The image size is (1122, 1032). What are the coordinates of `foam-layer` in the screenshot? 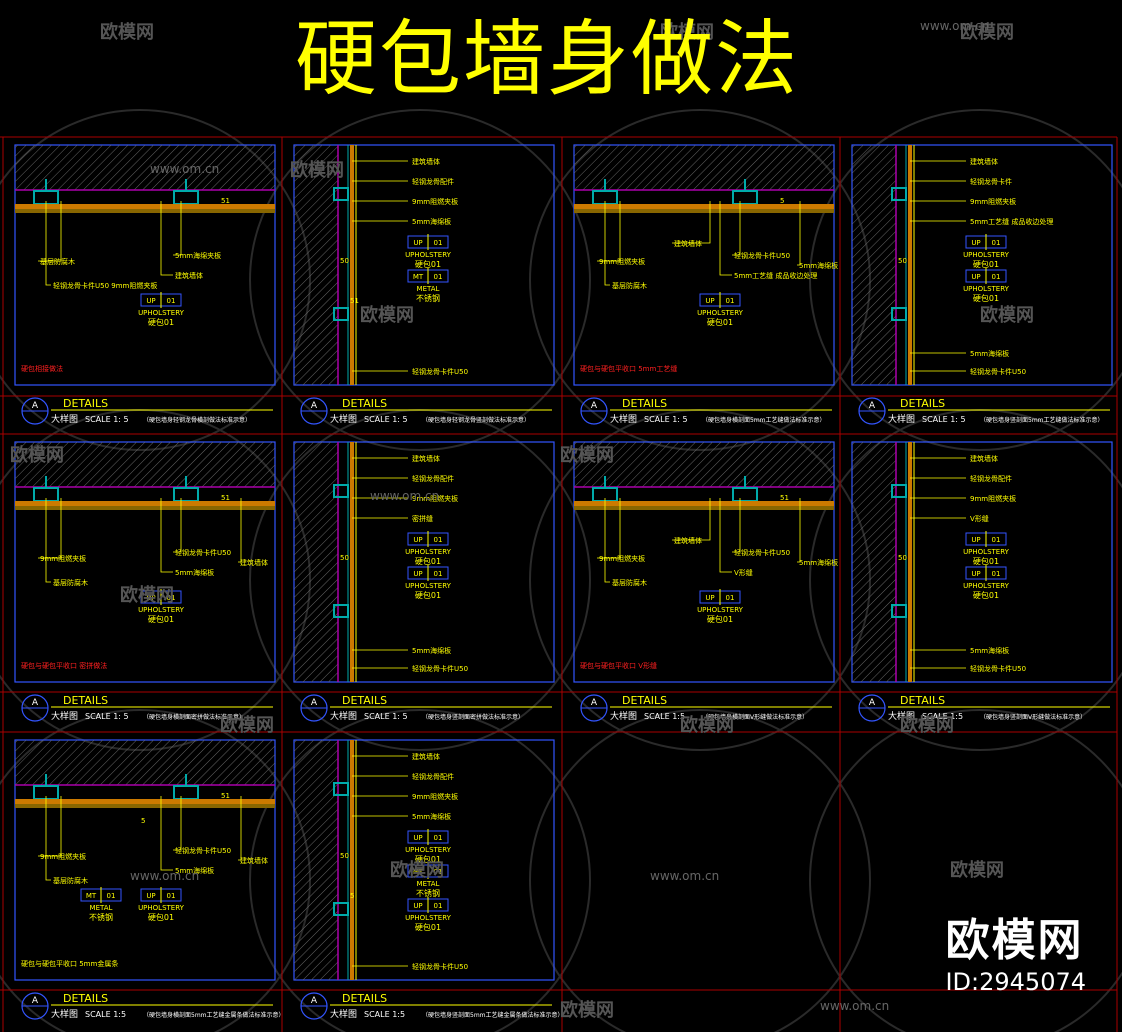 It's located at (704, 211).